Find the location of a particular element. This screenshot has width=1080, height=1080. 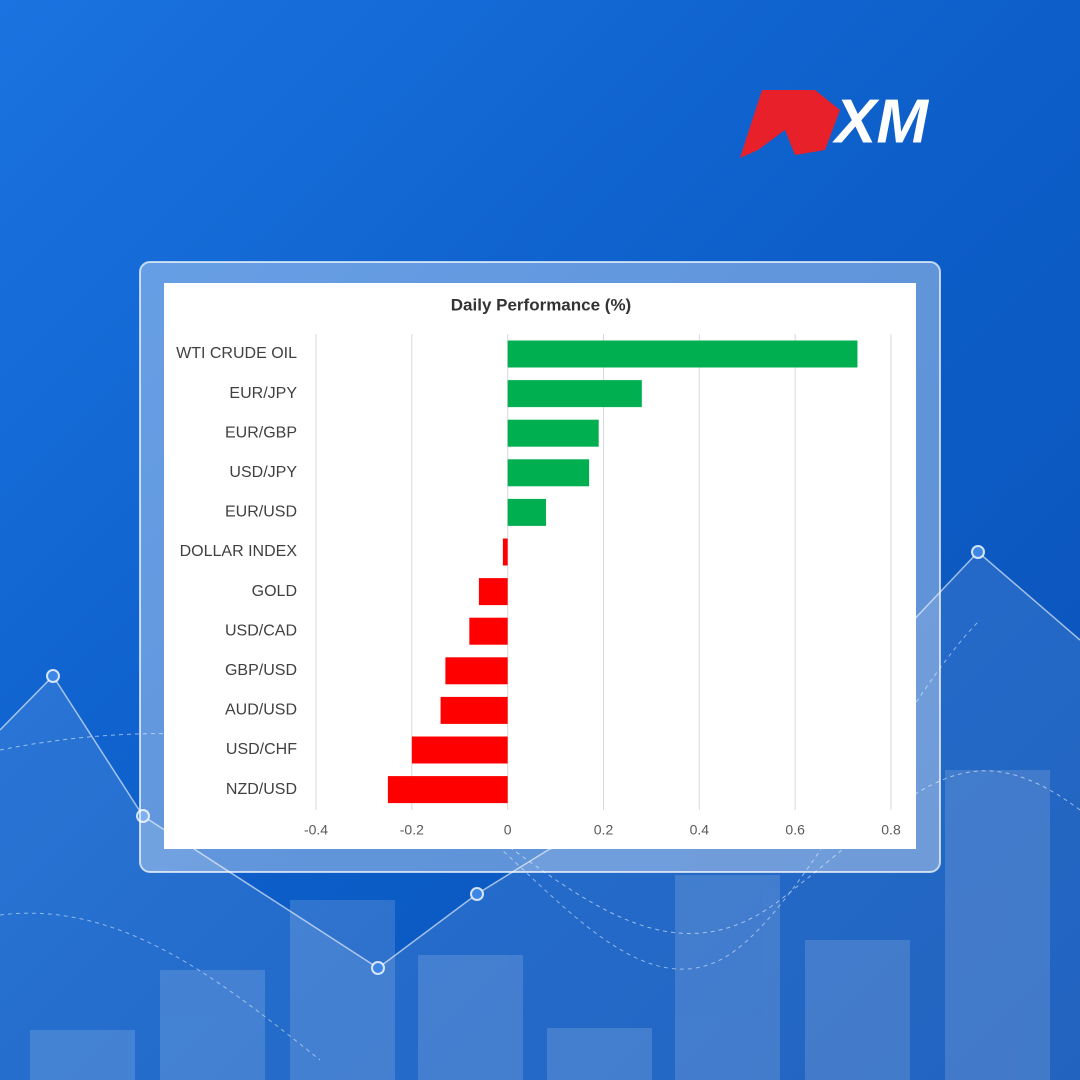

y-tick-label: USD/CHF is located at coordinates (261, 749).